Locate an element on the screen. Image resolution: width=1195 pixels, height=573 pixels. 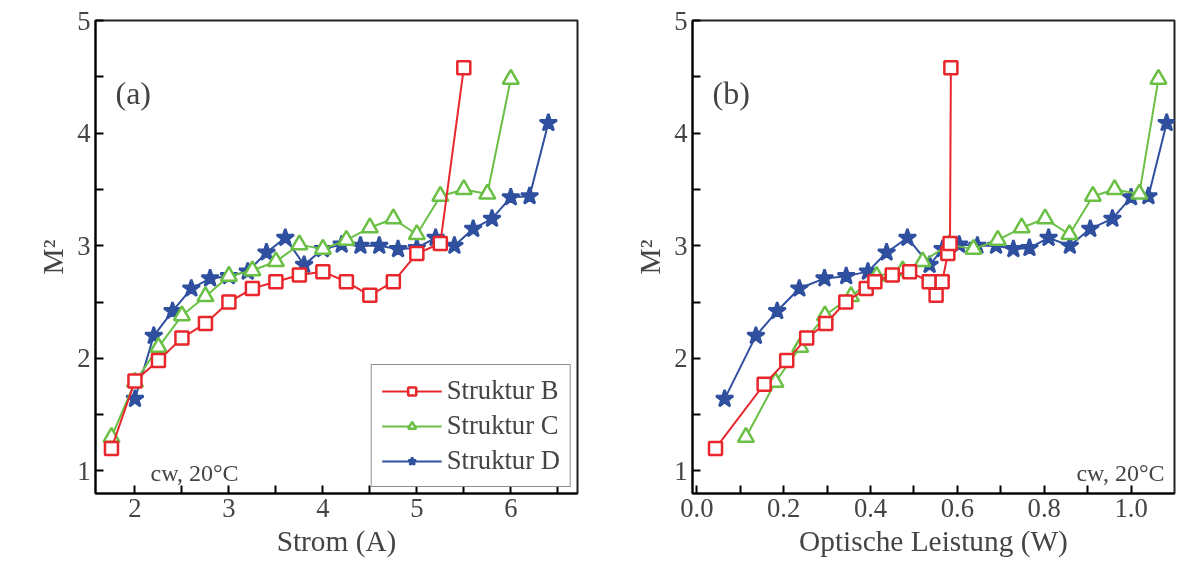
x-tick-label: 4 is located at coordinates (323, 507).